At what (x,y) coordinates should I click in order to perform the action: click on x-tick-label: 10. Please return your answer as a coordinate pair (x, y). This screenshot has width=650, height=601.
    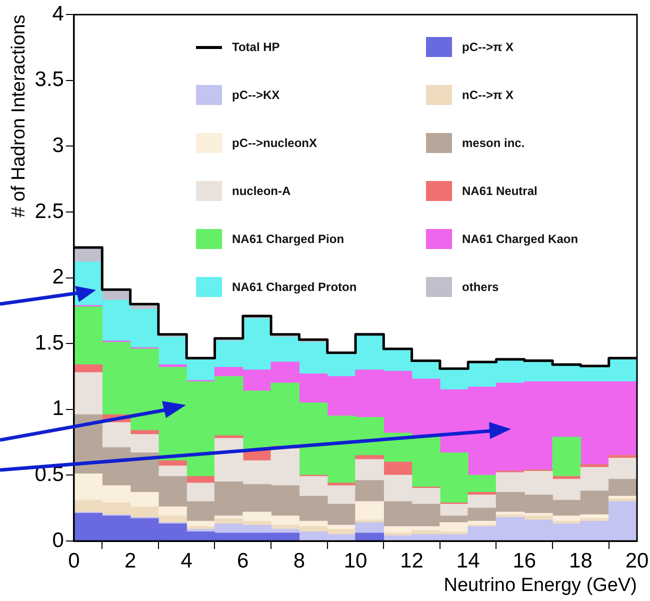
    Looking at the image, I should click on (356, 560).